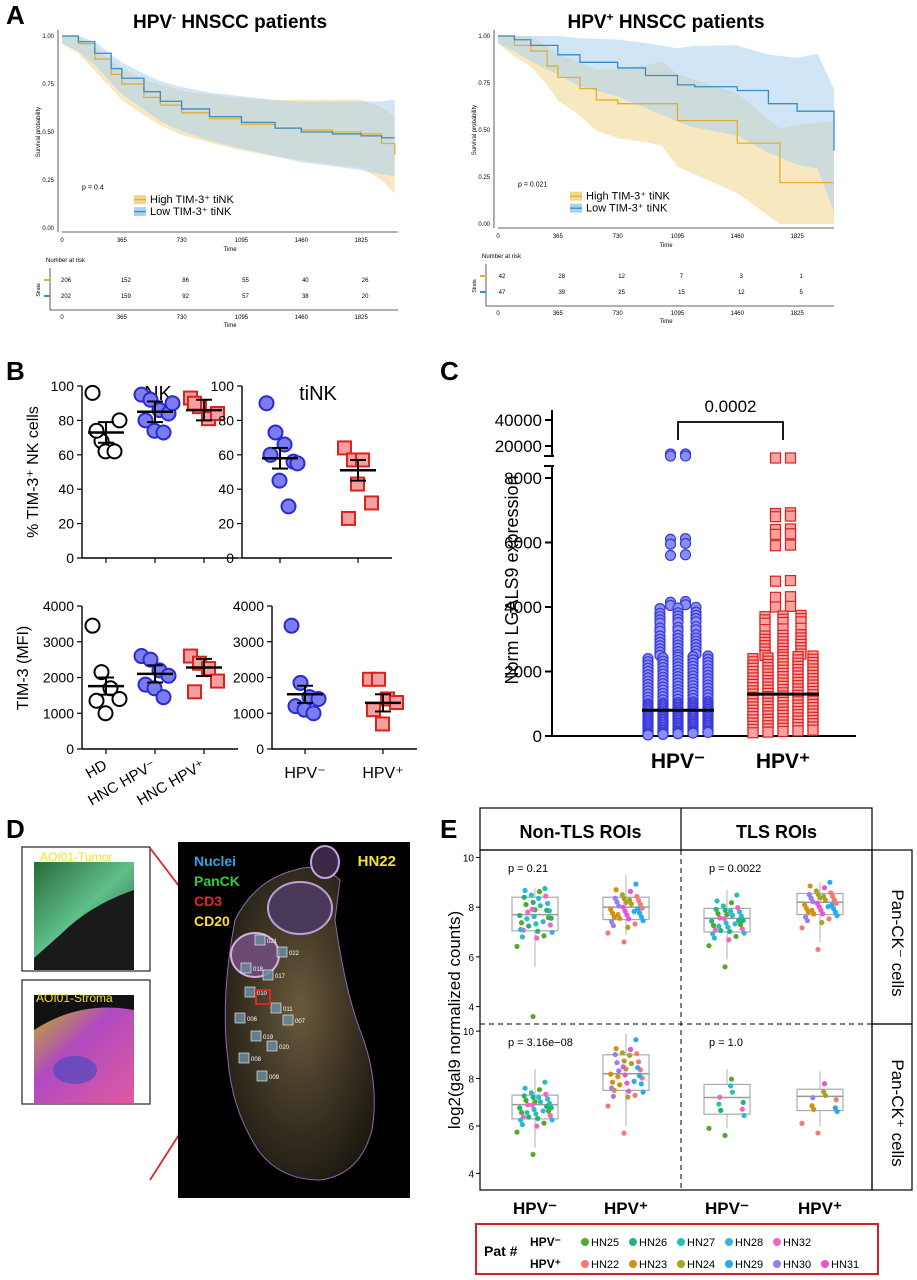  Describe the element at coordinates (226, 420) in the screenshot. I see `dot-y-tick-label: 80` at that location.